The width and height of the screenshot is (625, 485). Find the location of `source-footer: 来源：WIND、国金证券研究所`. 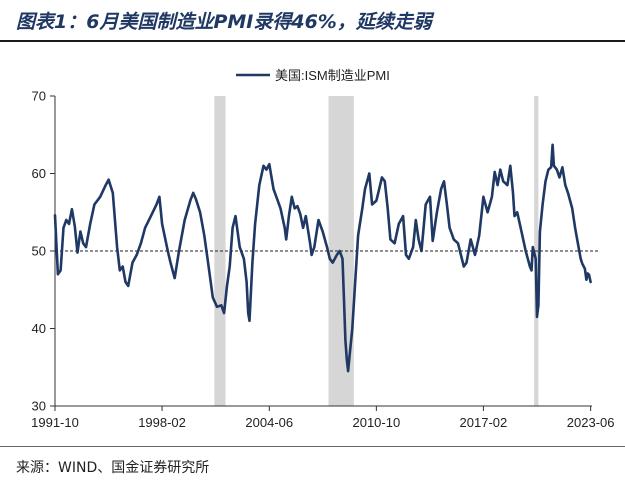

source-footer: 来源：WIND、国金证券研究所 is located at coordinates (312, 465).